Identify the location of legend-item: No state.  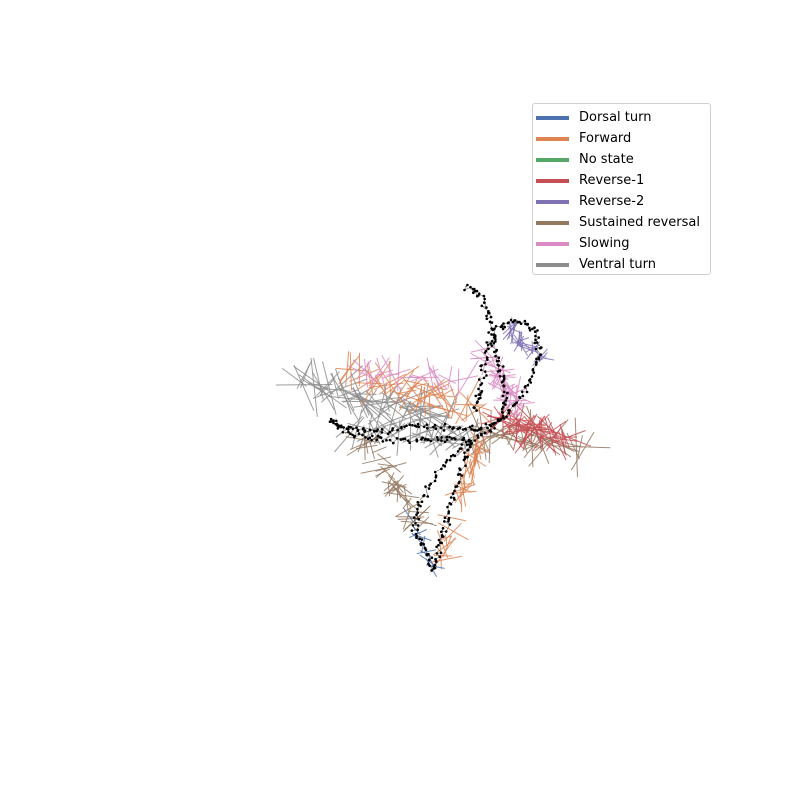
(621, 159).